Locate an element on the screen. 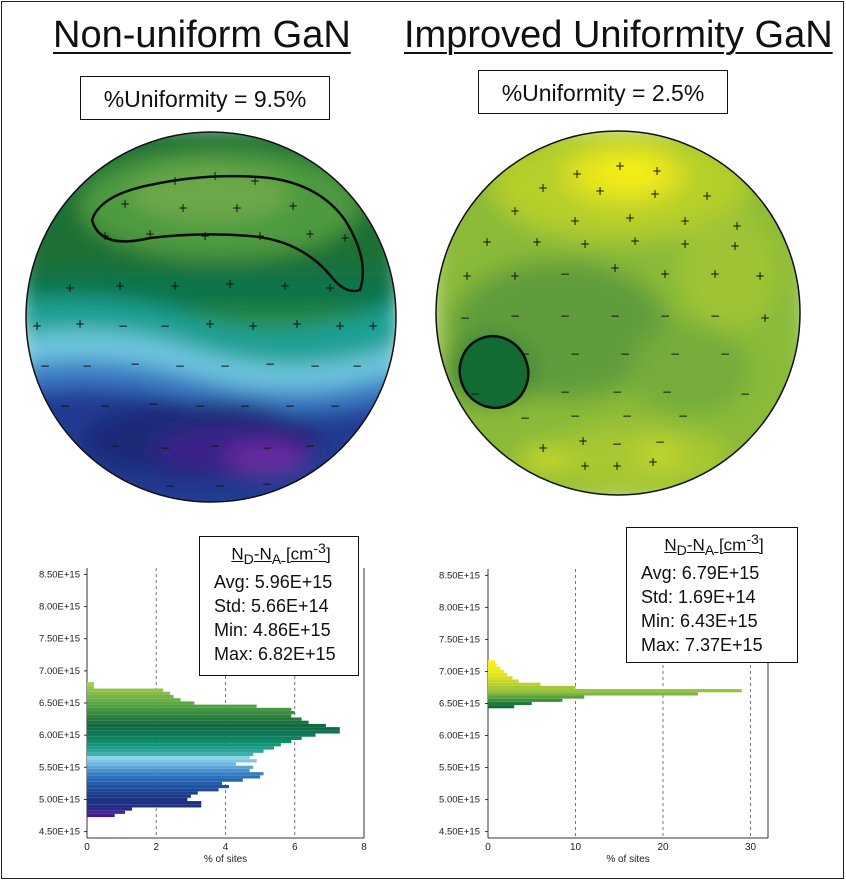  right-panel-title: Improved Uniformity GaN is located at coordinates (618, 35).